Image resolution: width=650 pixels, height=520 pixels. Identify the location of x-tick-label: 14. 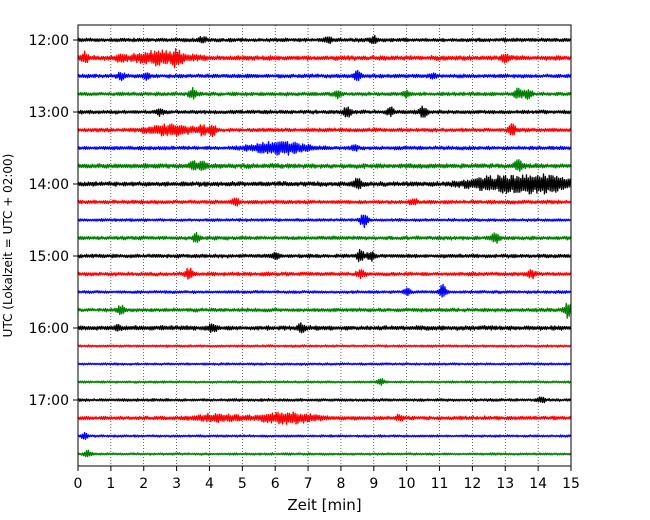
(538, 484).